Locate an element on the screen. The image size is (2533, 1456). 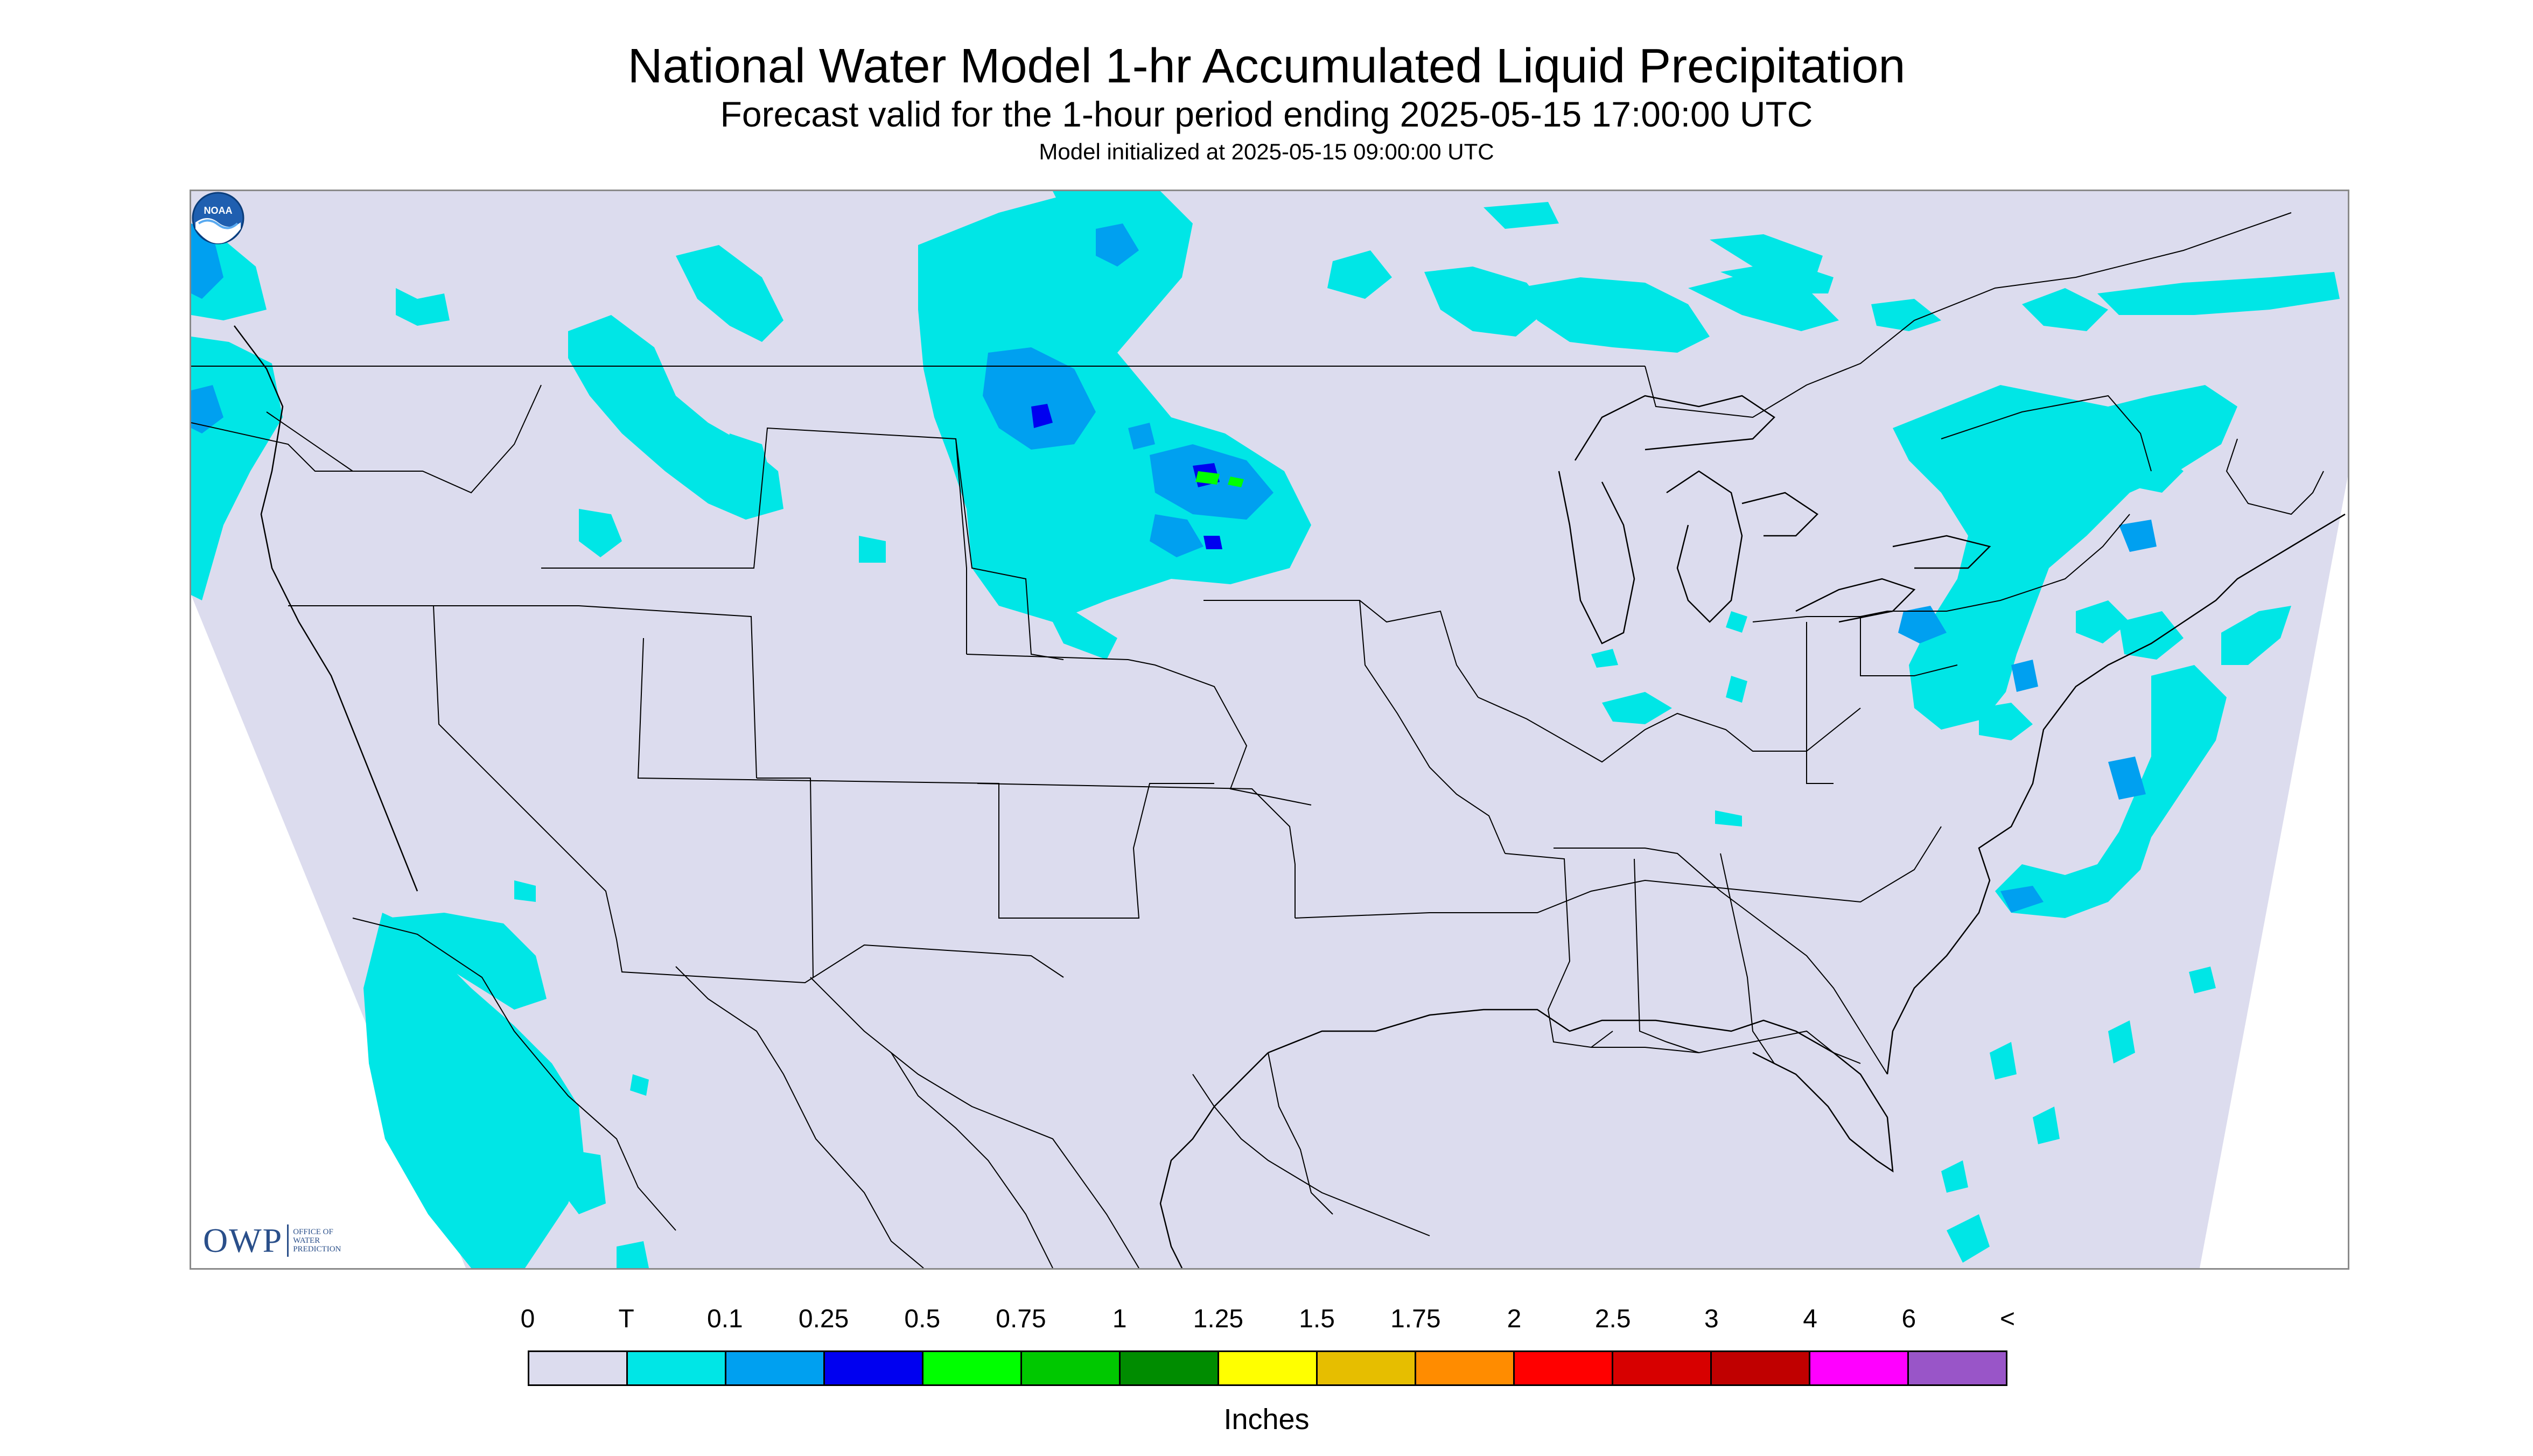
owp-logo-text: OFFICE OF WATER PREDICTION is located at coordinates (317, 1241).